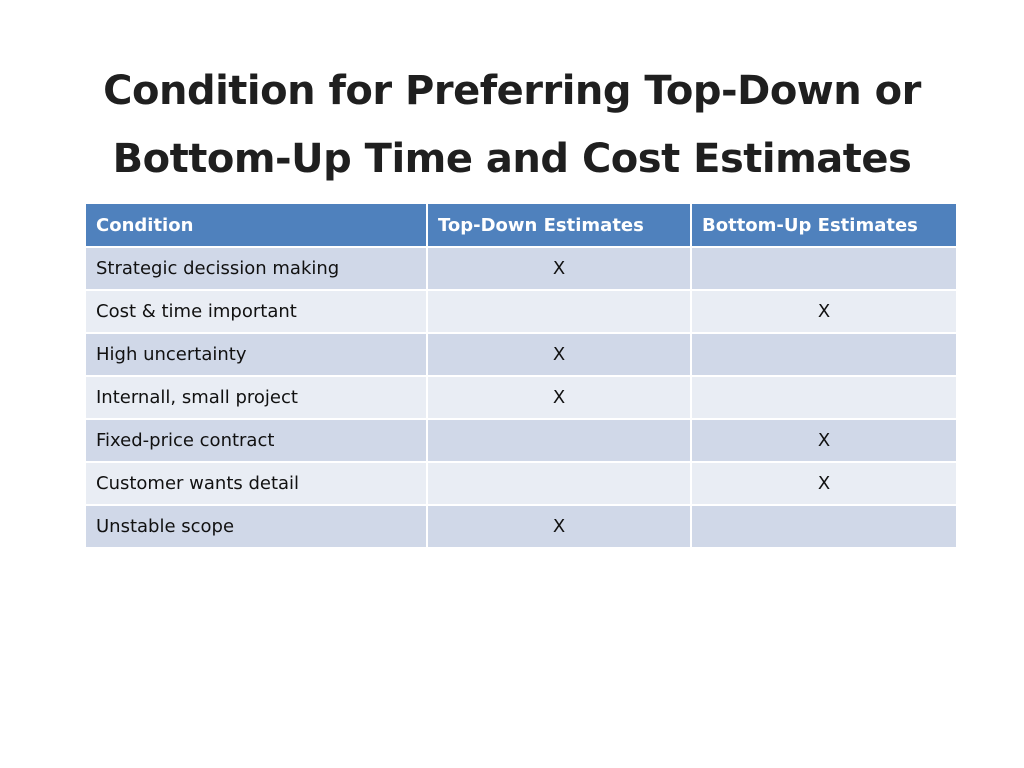 The width and height of the screenshot is (1024, 768). What do you see at coordinates (559, 225) in the screenshot?
I see `header-top-down: Top-Down Estimates` at bounding box center [559, 225].